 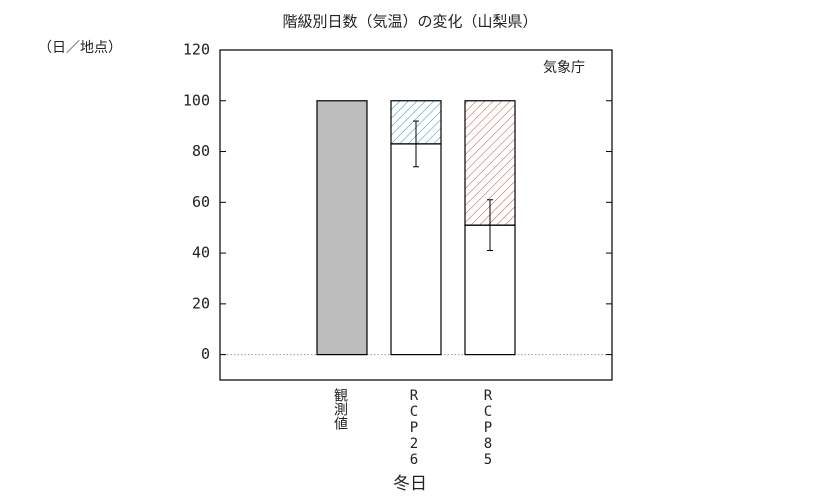 What do you see at coordinates (196, 50) in the screenshot?
I see `y-tick-label: 120` at bounding box center [196, 50].